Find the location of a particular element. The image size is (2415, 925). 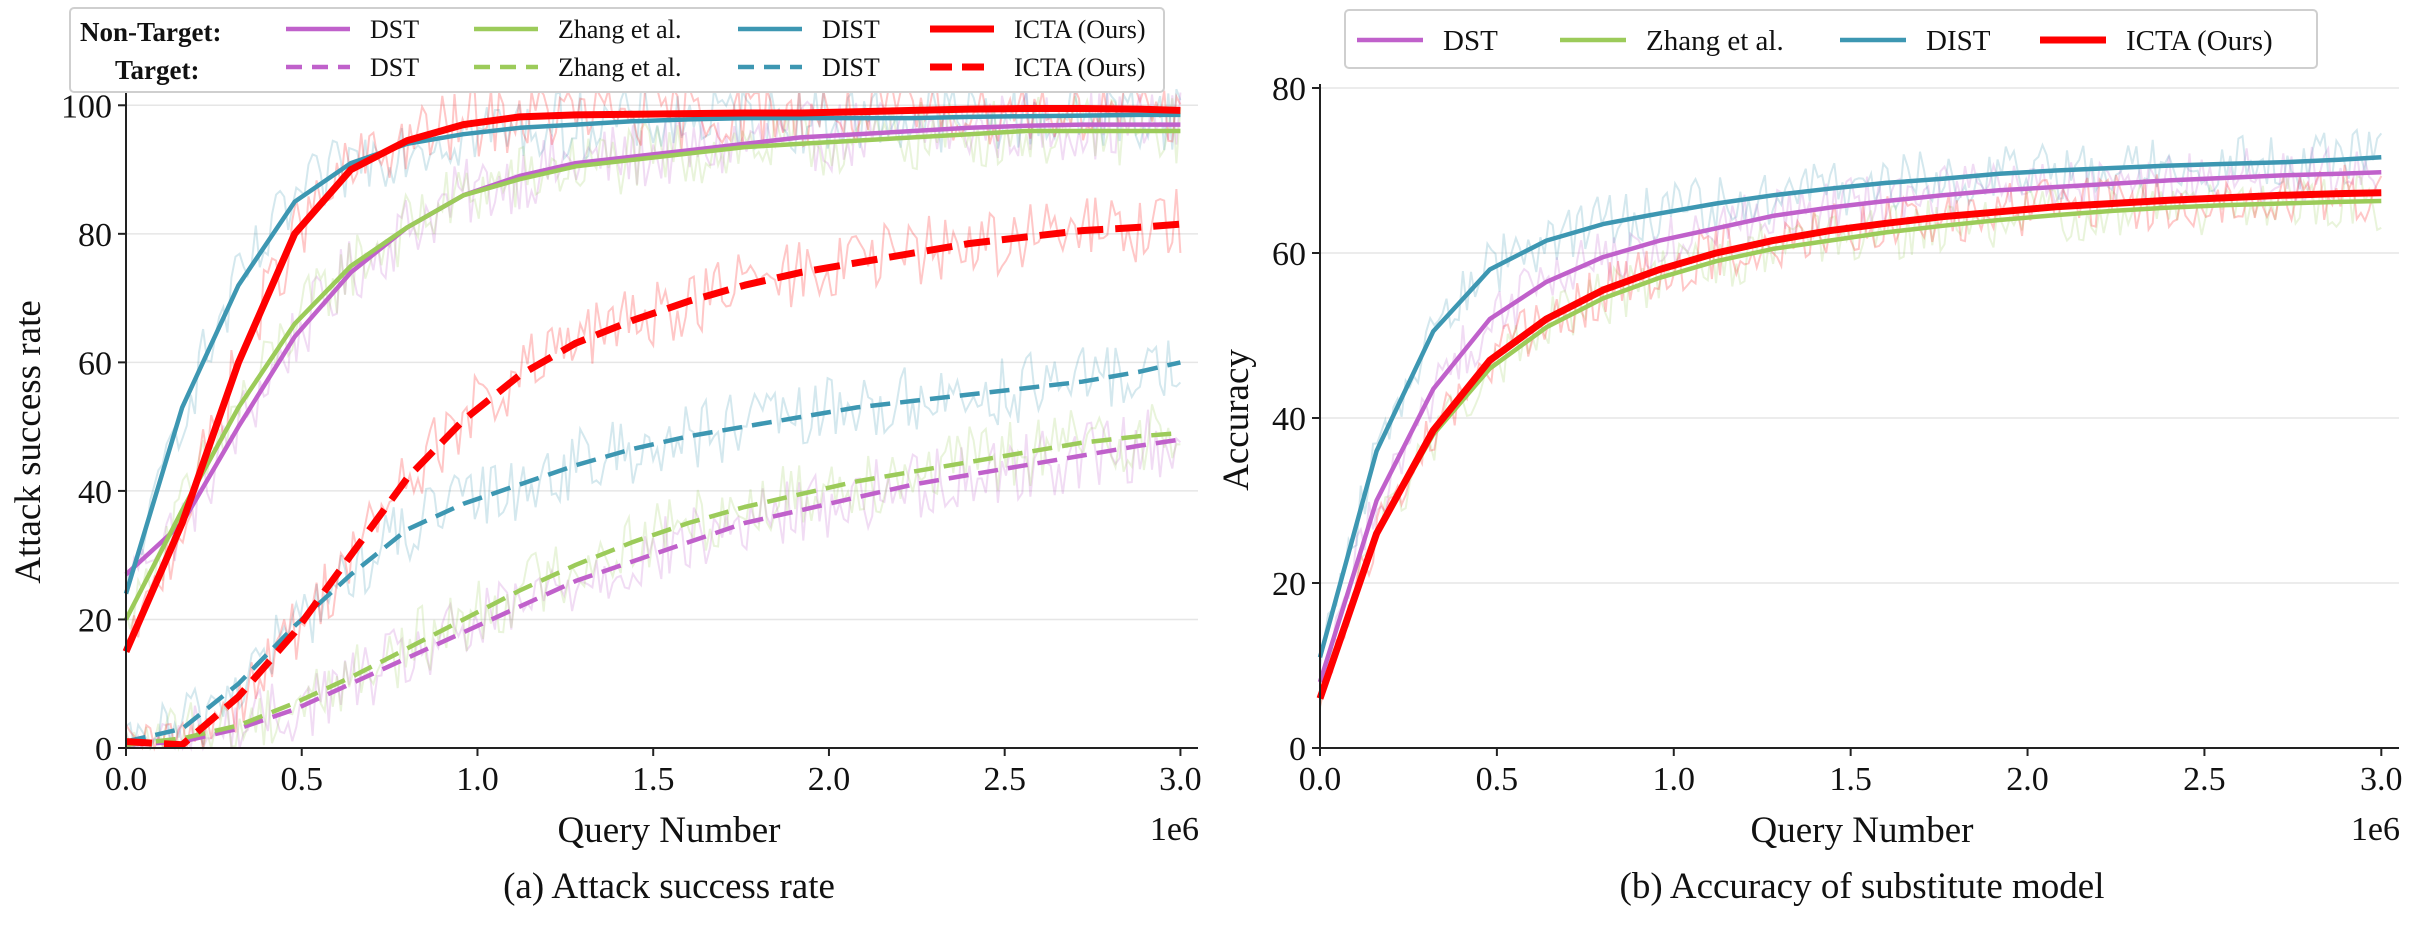

legend-non-target-label: Non-Target: is located at coordinates (151, 32).